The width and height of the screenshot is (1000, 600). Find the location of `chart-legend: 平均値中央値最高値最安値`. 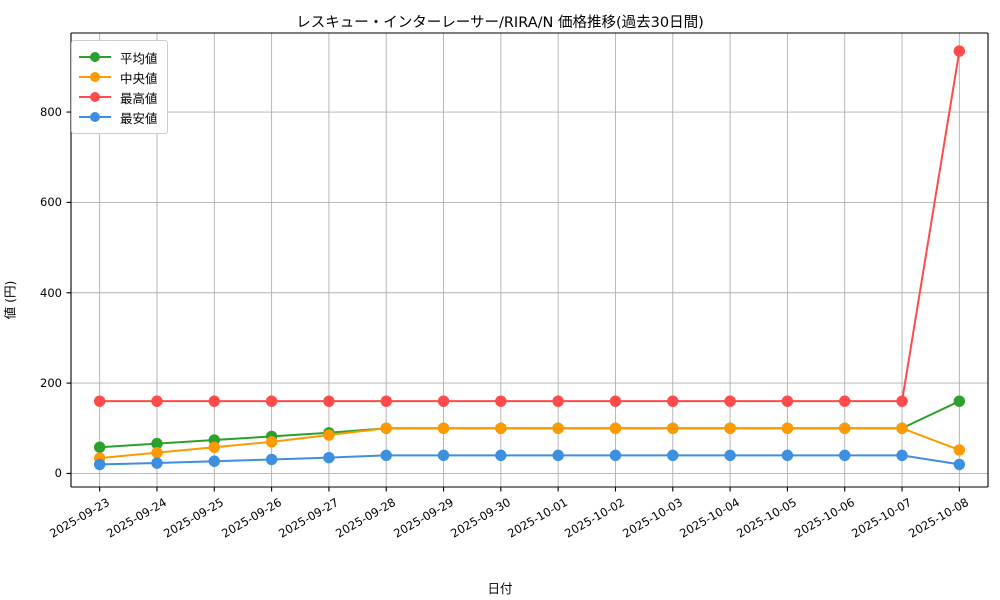

chart-legend: 平均値中央値最高値最安値 is located at coordinates (119, 87).